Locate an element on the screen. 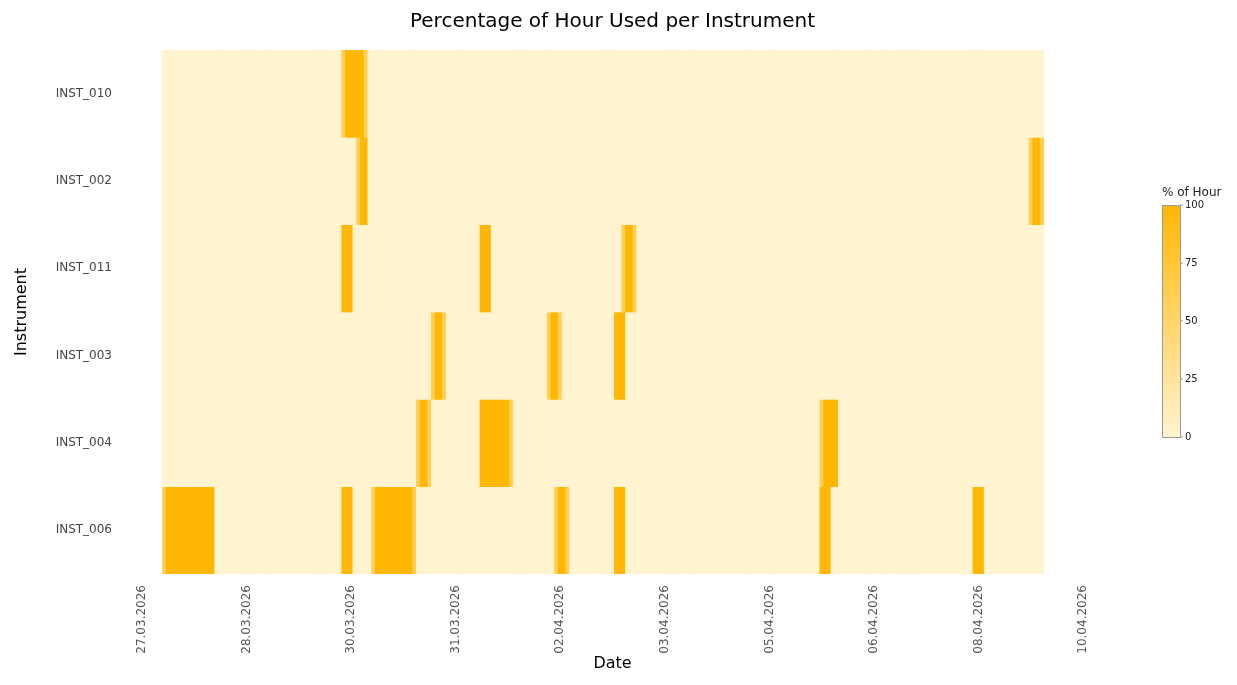 The height and width of the screenshot is (685, 1237). x-tick-label: 10.04.2026 is located at coordinates (1082, 619).